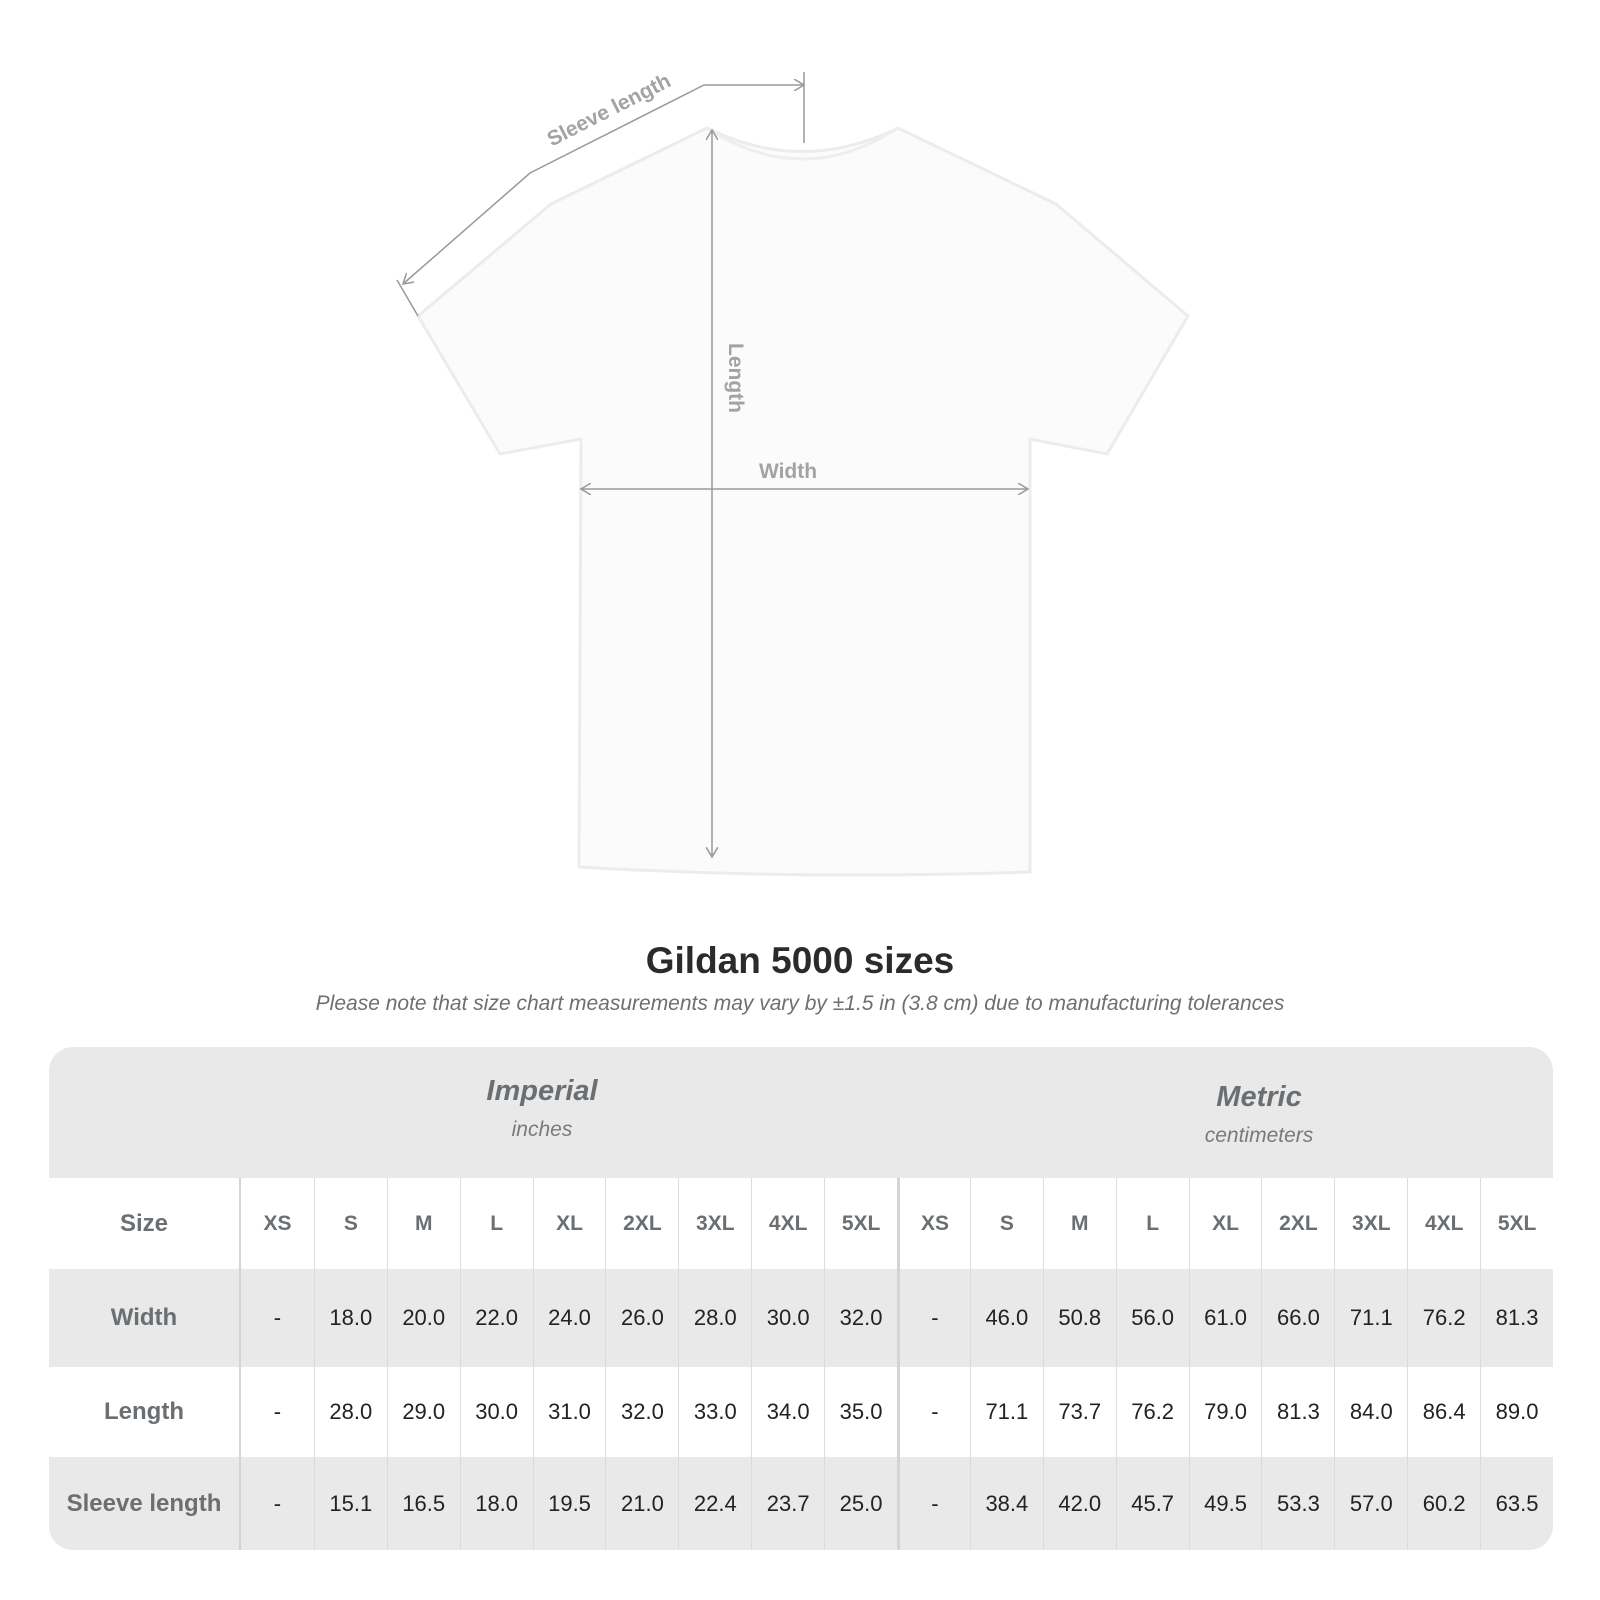  What do you see at coordinates (542, 1091) in the screenshot?
I see `imperial-title: Imperial` at bounding box center [542, 1091].